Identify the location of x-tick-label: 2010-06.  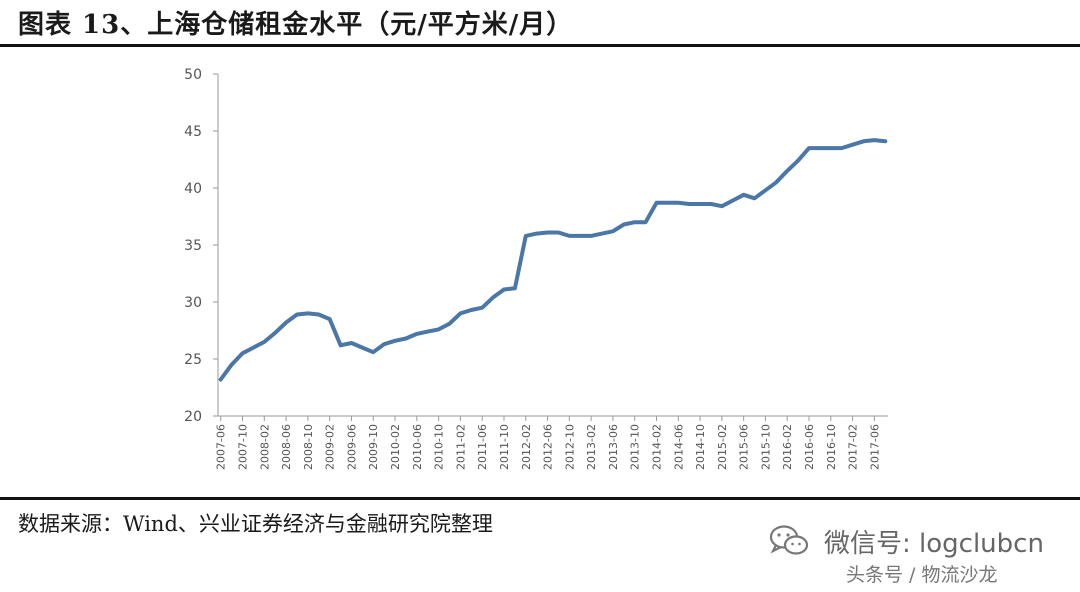
(417, 447).